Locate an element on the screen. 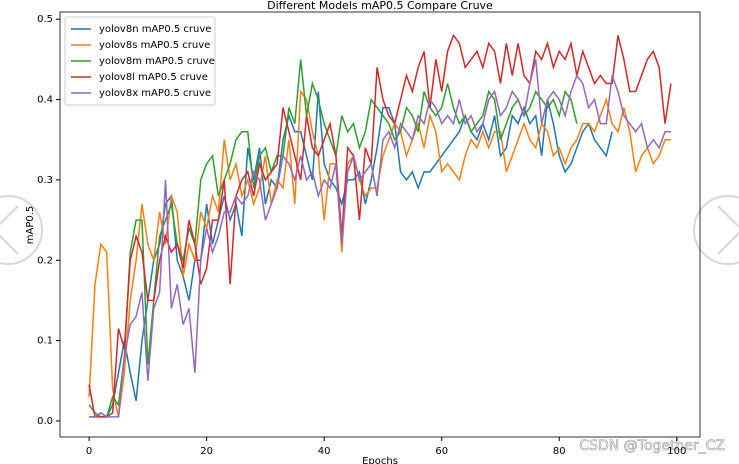 Image resolution: width=739 pixels, height=464 pixels. y-tick-label: 0.0 is located at coordinates (45, 421).